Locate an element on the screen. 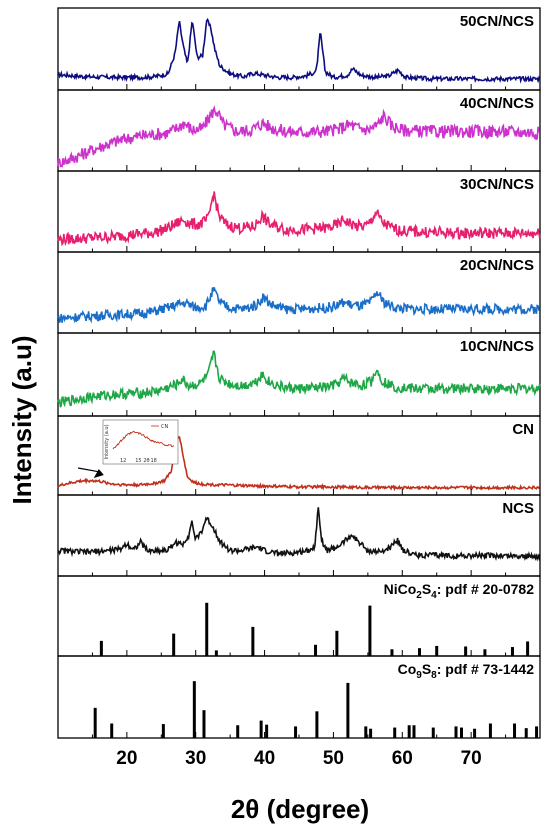  x-tick-label-50: 50 is located at coordinates (333, 758).